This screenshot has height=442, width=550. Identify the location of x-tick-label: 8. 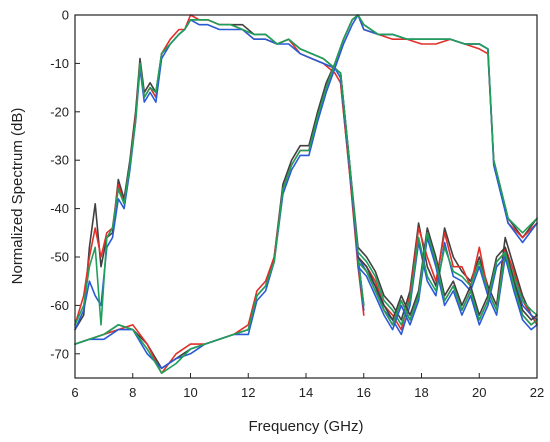
(132, 392).